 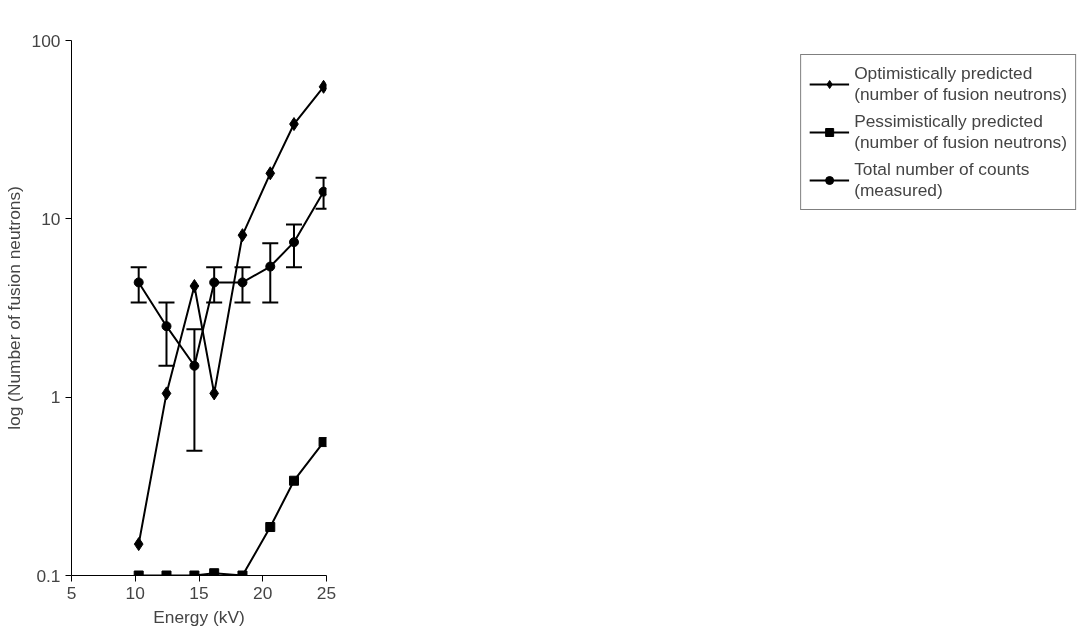 I want to click on legend-label: Total number of counts (measured), so click(x=942, y=180).